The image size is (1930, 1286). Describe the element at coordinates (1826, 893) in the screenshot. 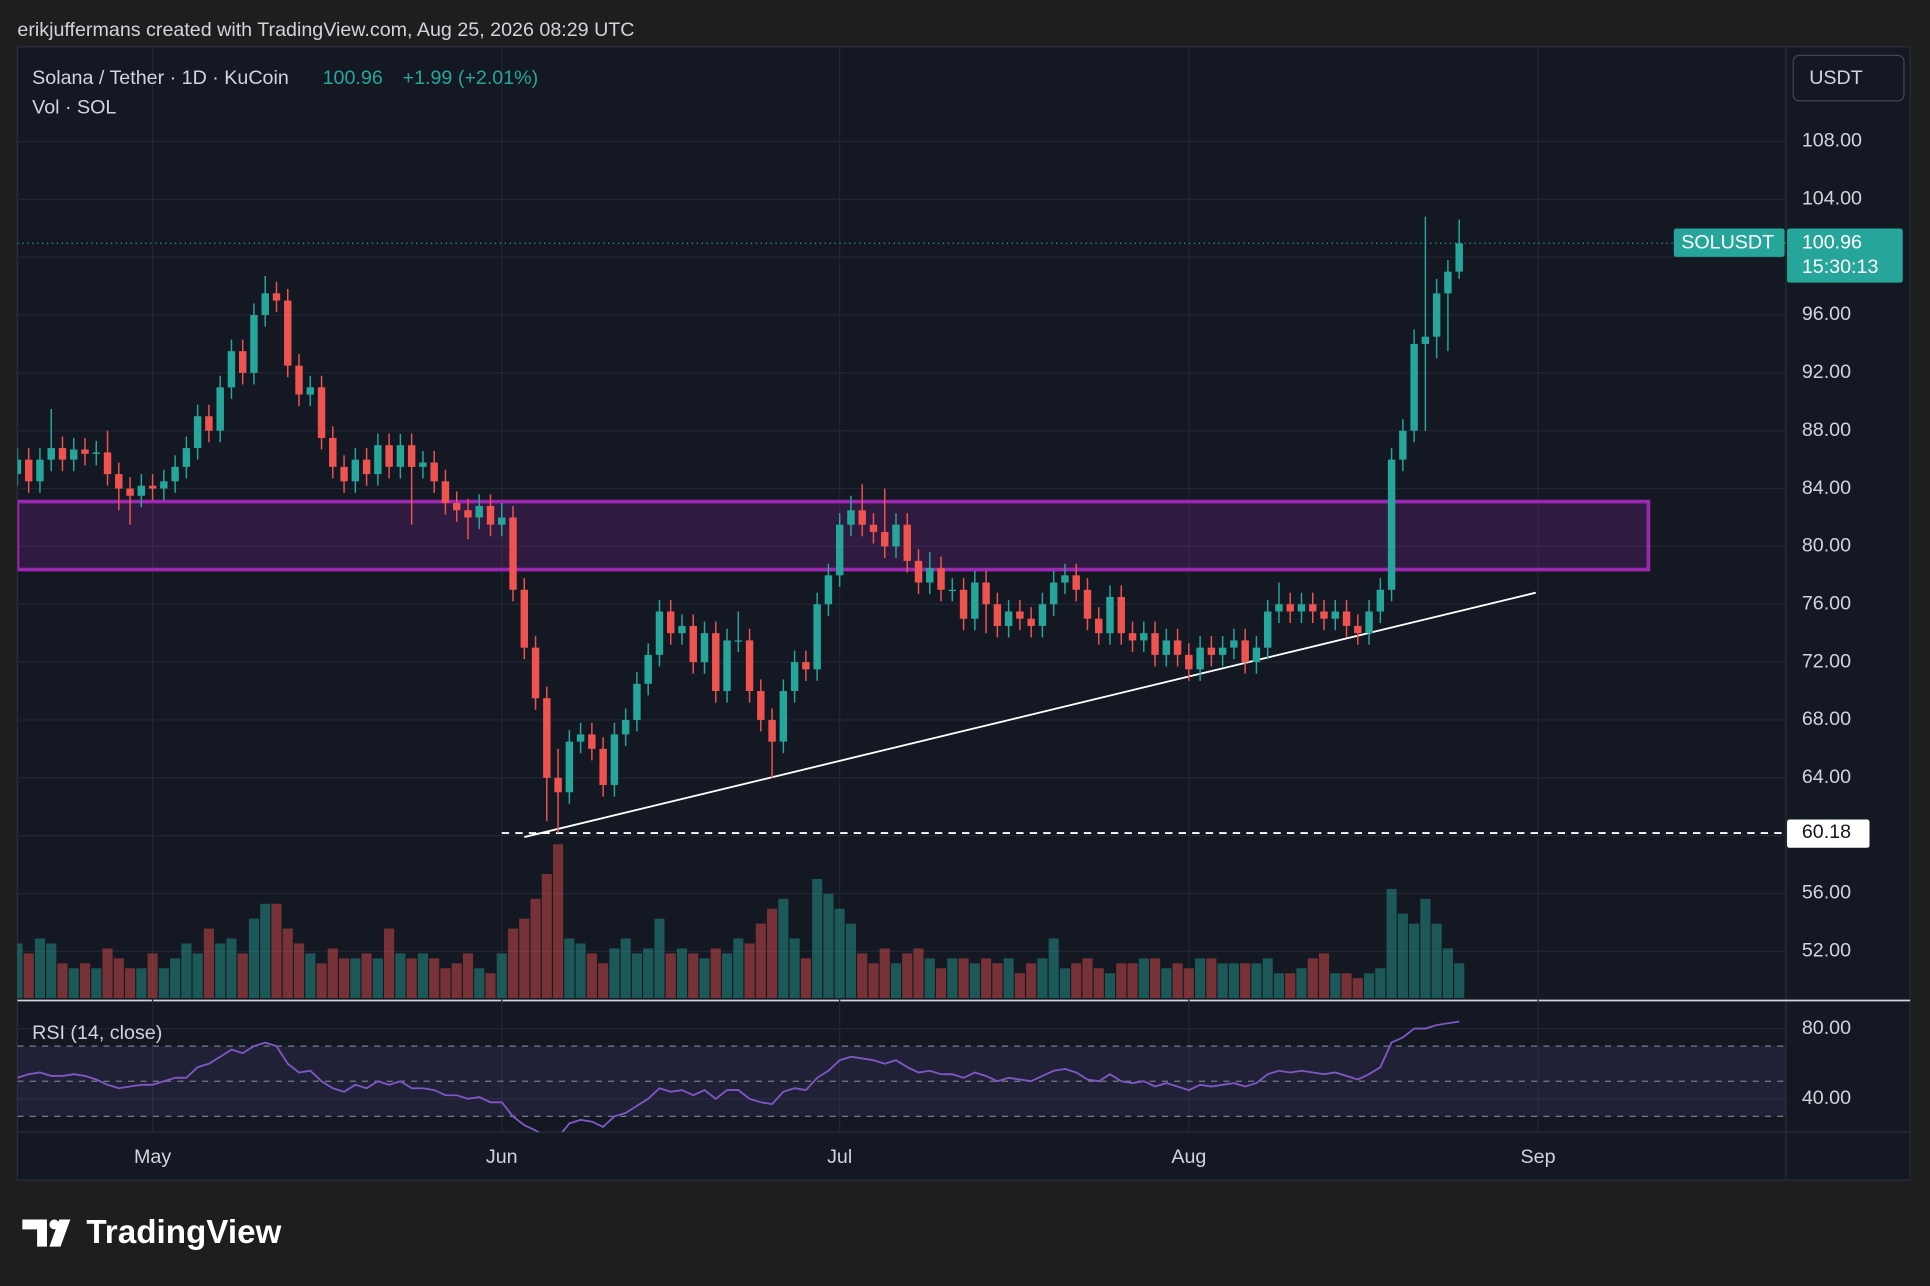

I see `y-tick-label: 56.00` at that location.